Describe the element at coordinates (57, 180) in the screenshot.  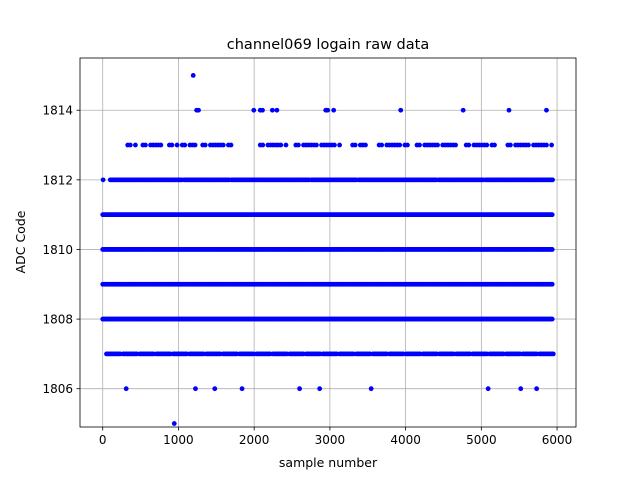
I see `y-tick-label: 1812` at that location.